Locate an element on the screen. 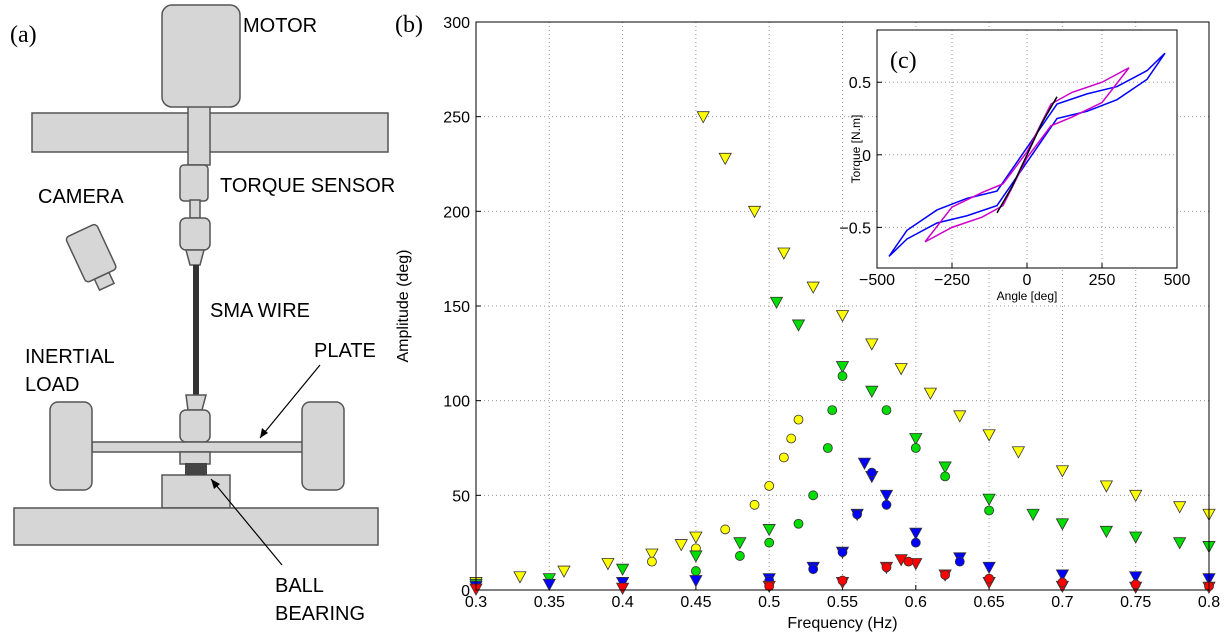 The image size is (1228, 639). x-tick-label: 0.5 is located at coordinates (769, 602).